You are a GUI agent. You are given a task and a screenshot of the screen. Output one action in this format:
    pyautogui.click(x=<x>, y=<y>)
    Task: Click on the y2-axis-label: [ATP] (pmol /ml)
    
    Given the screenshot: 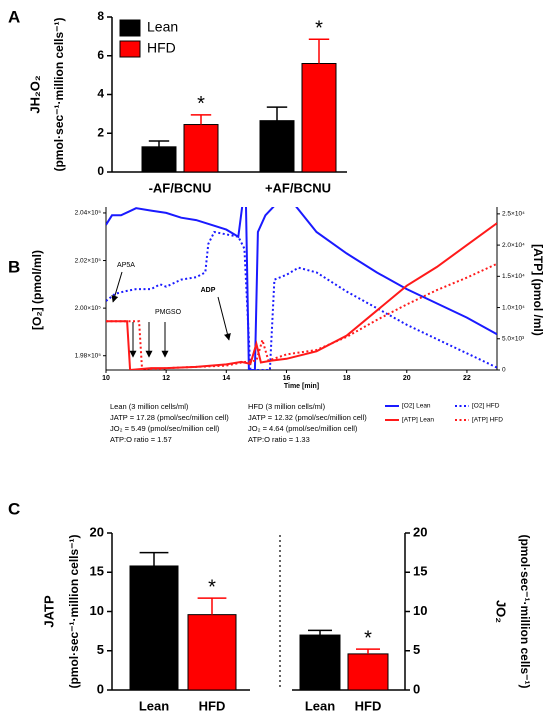 What is the action you would take?
    pyautogui.click(x=538, y=290)
    